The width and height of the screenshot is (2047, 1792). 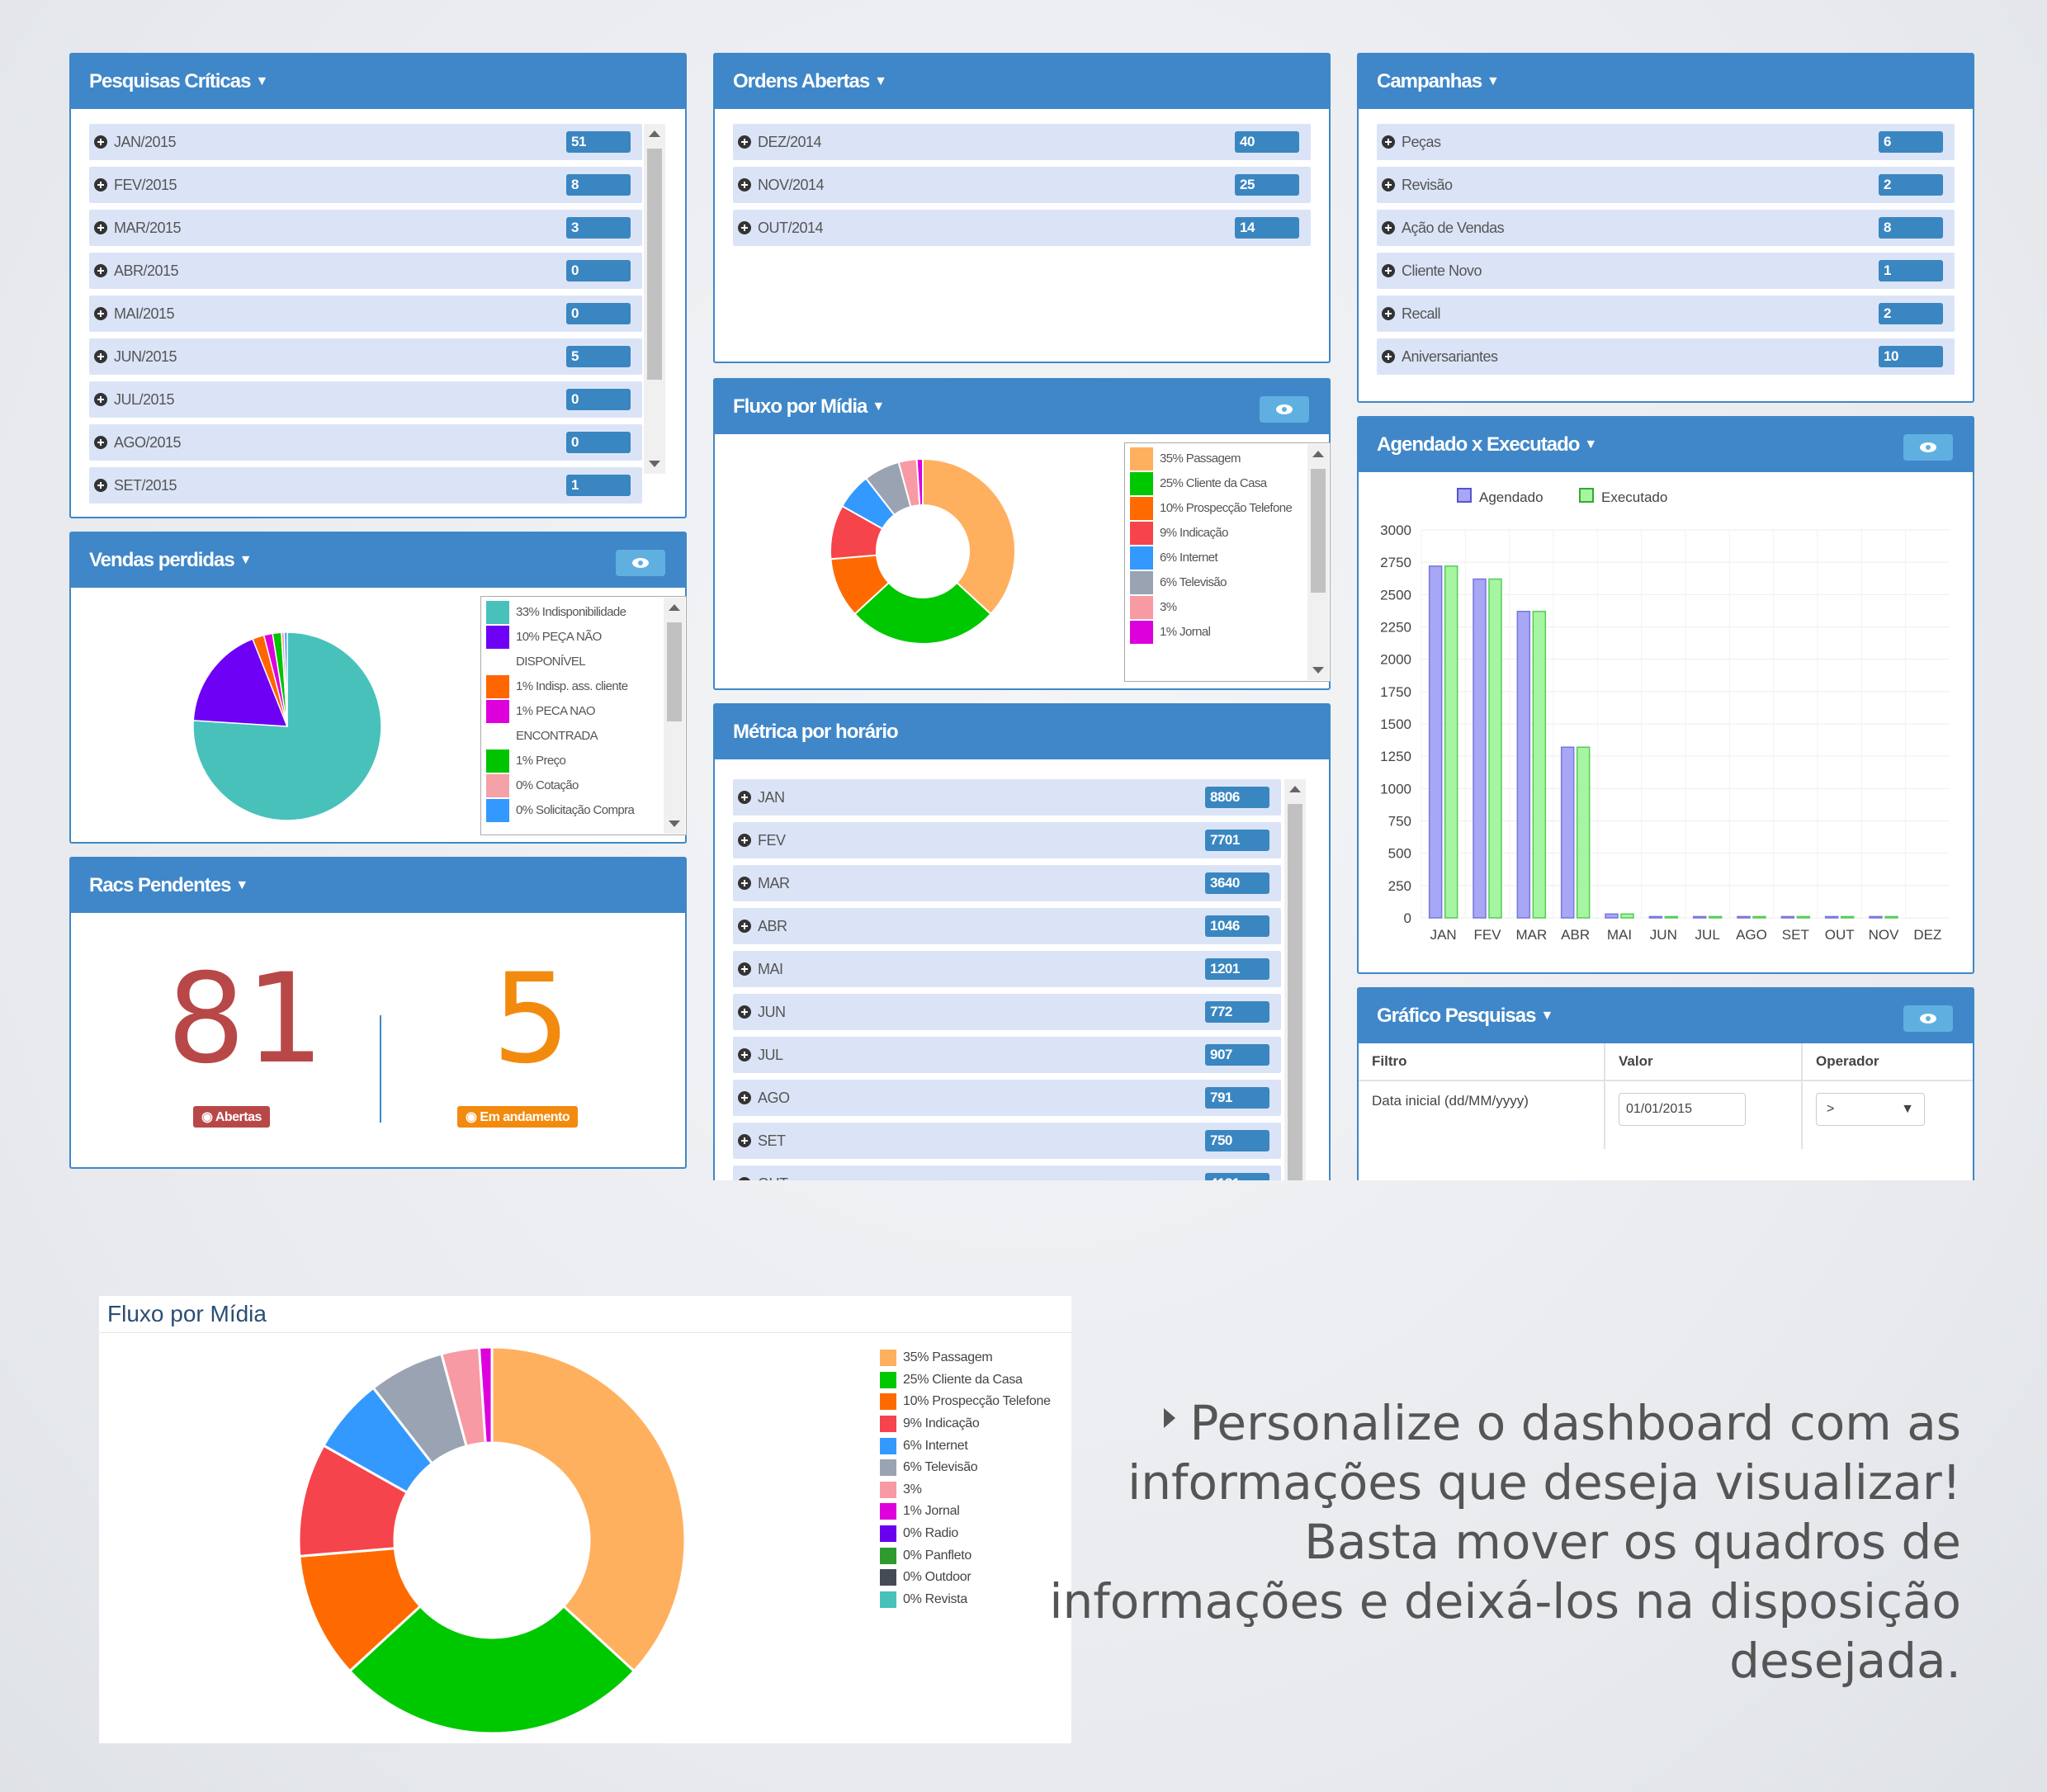 I want to click on list-item: Aniversariantes 10, so click(x=1666, y=356).